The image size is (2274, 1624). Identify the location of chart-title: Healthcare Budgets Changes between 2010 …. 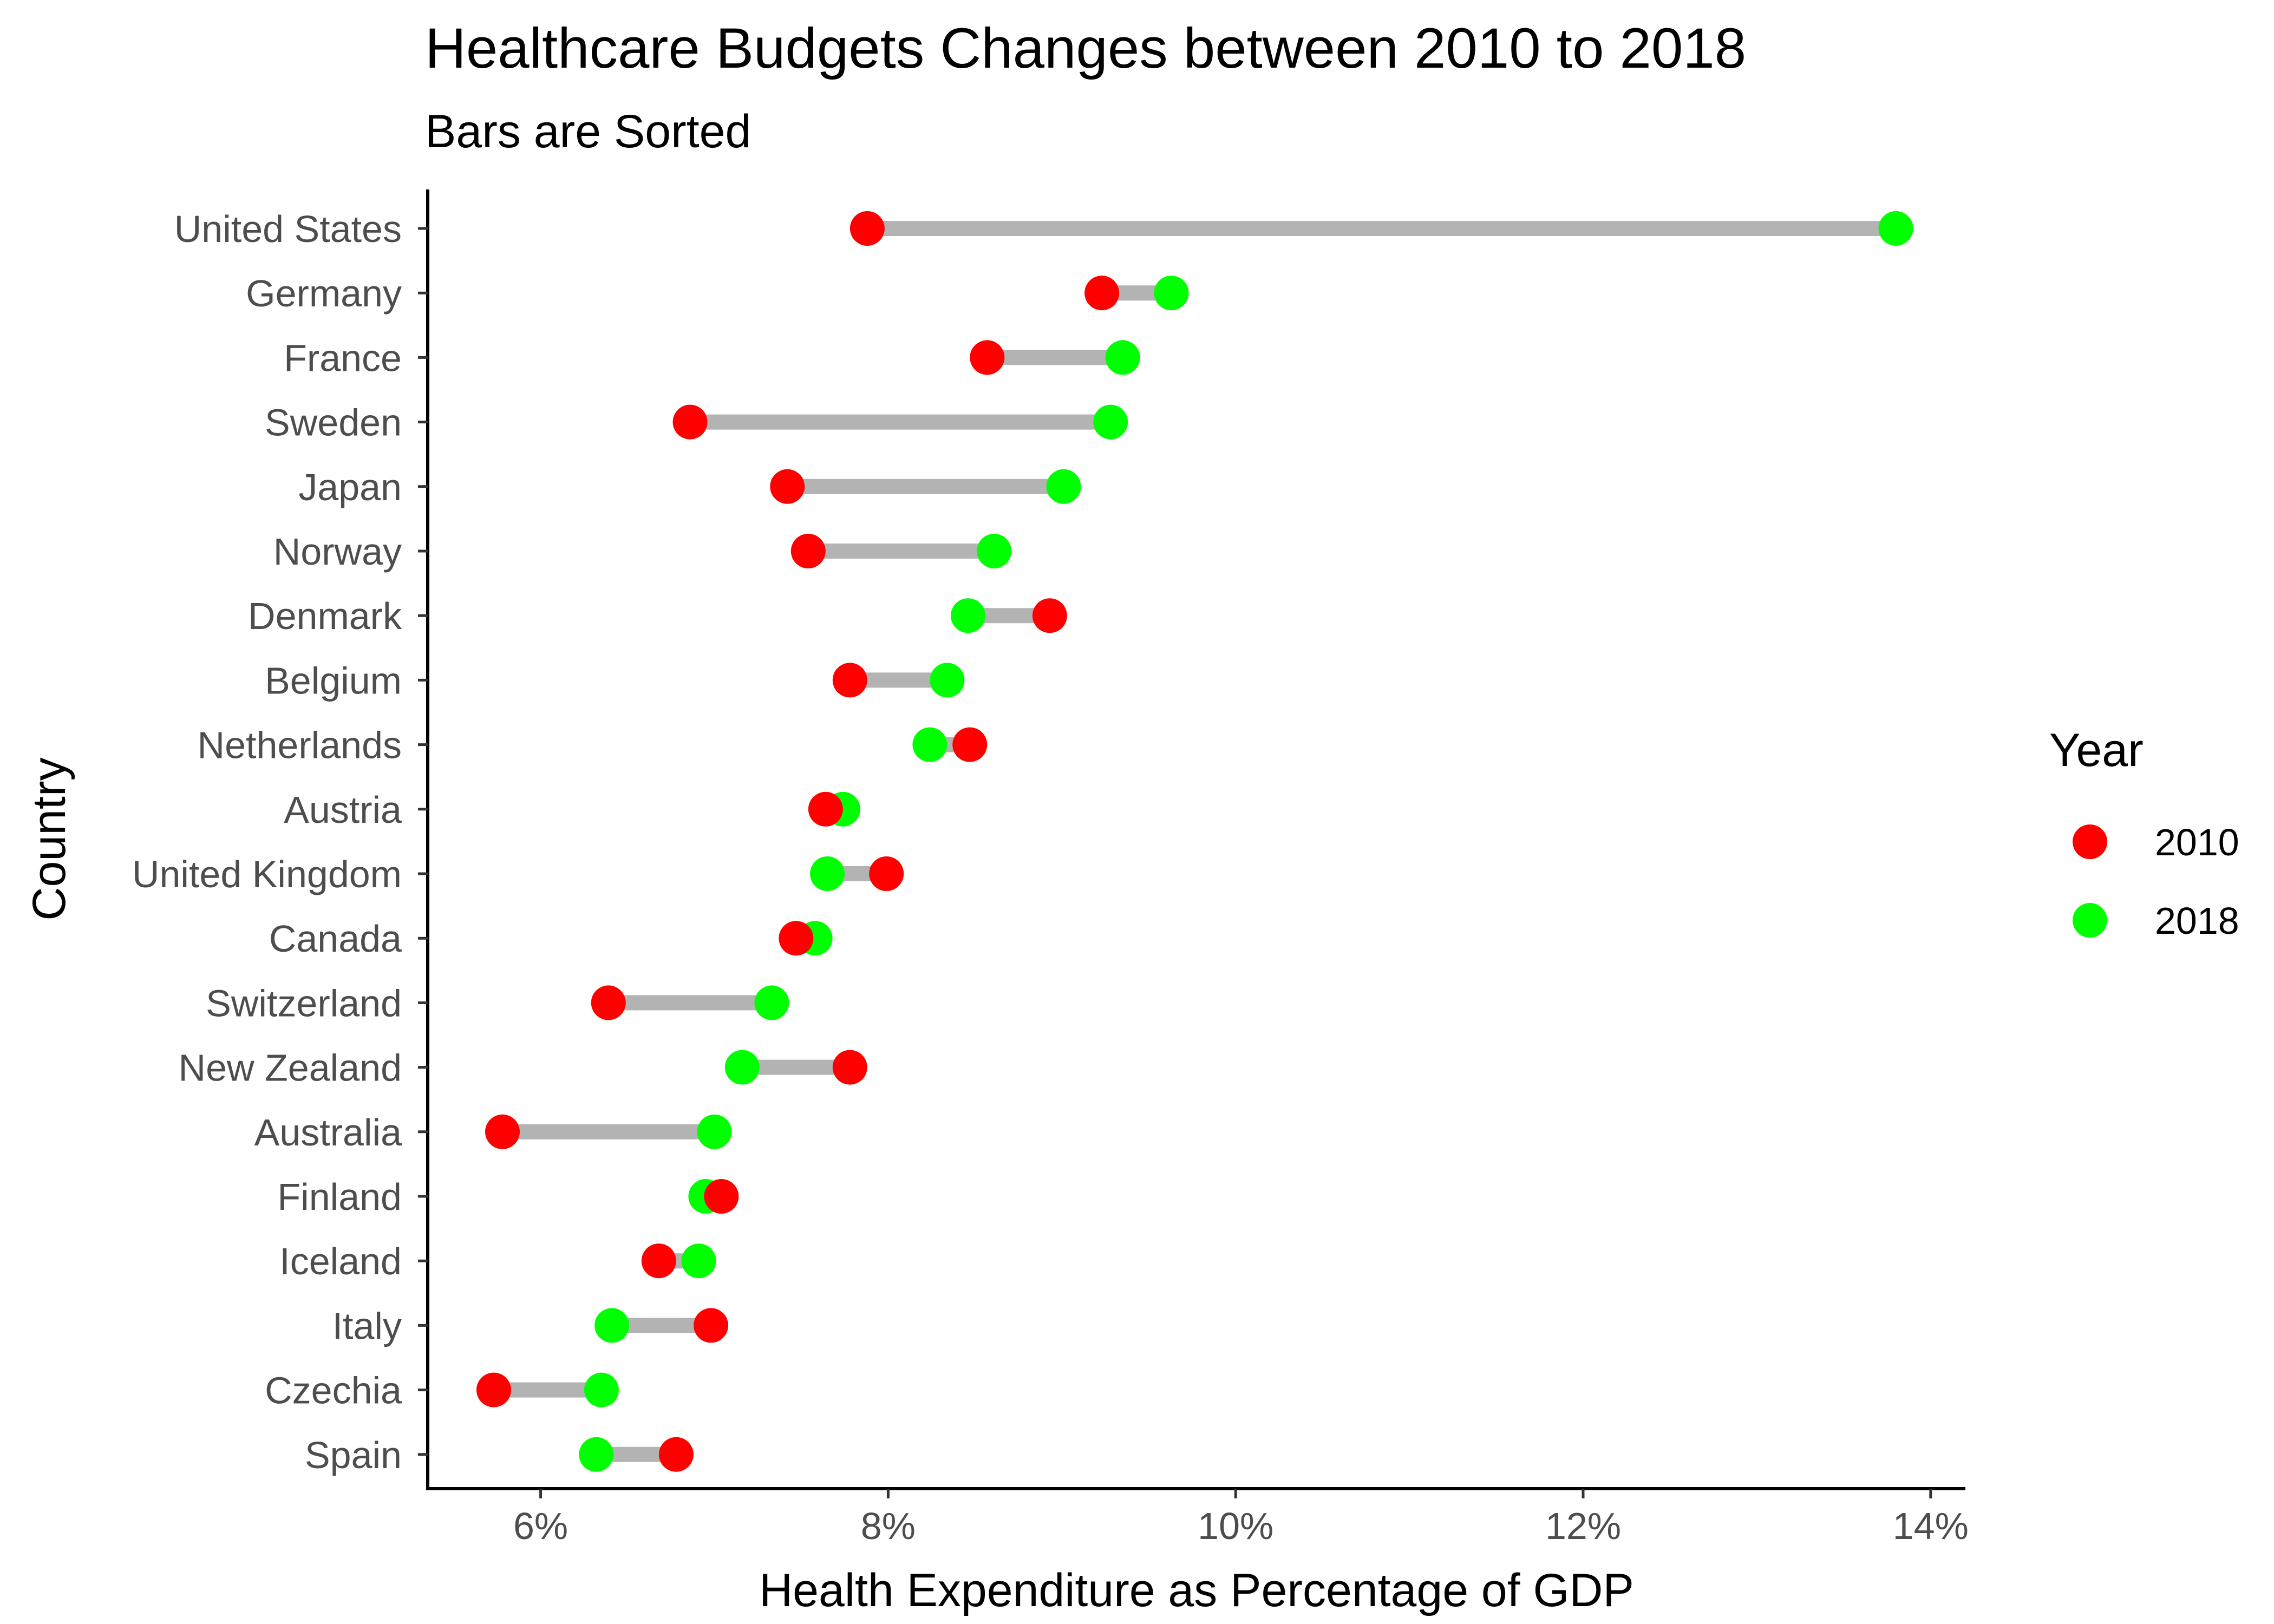
(1086, 49).